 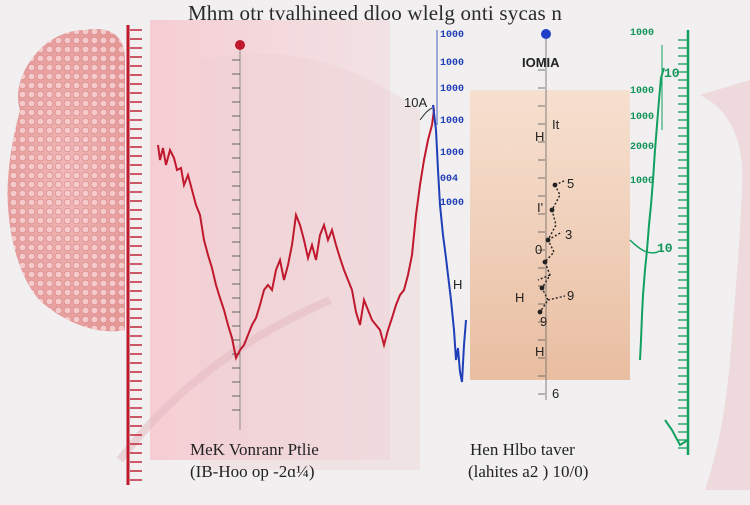 What do you see at coordinates (449, 179) in the screenshot?
I see `blue-tick-label: 004` at bounding box center [449, 179].